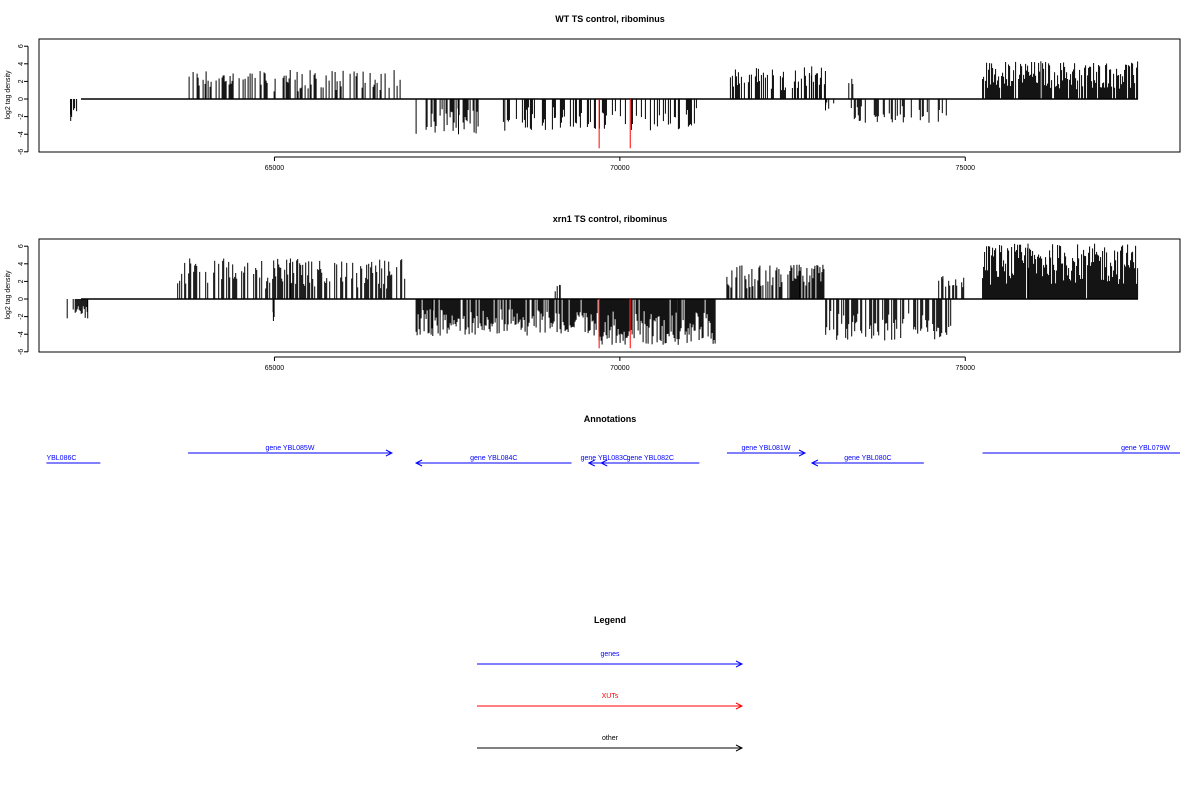 This screenshot has width=1200, height=800. Describe the element at coordinates (610, 738) in the screenshot. I see `legend-label: other` at that location.